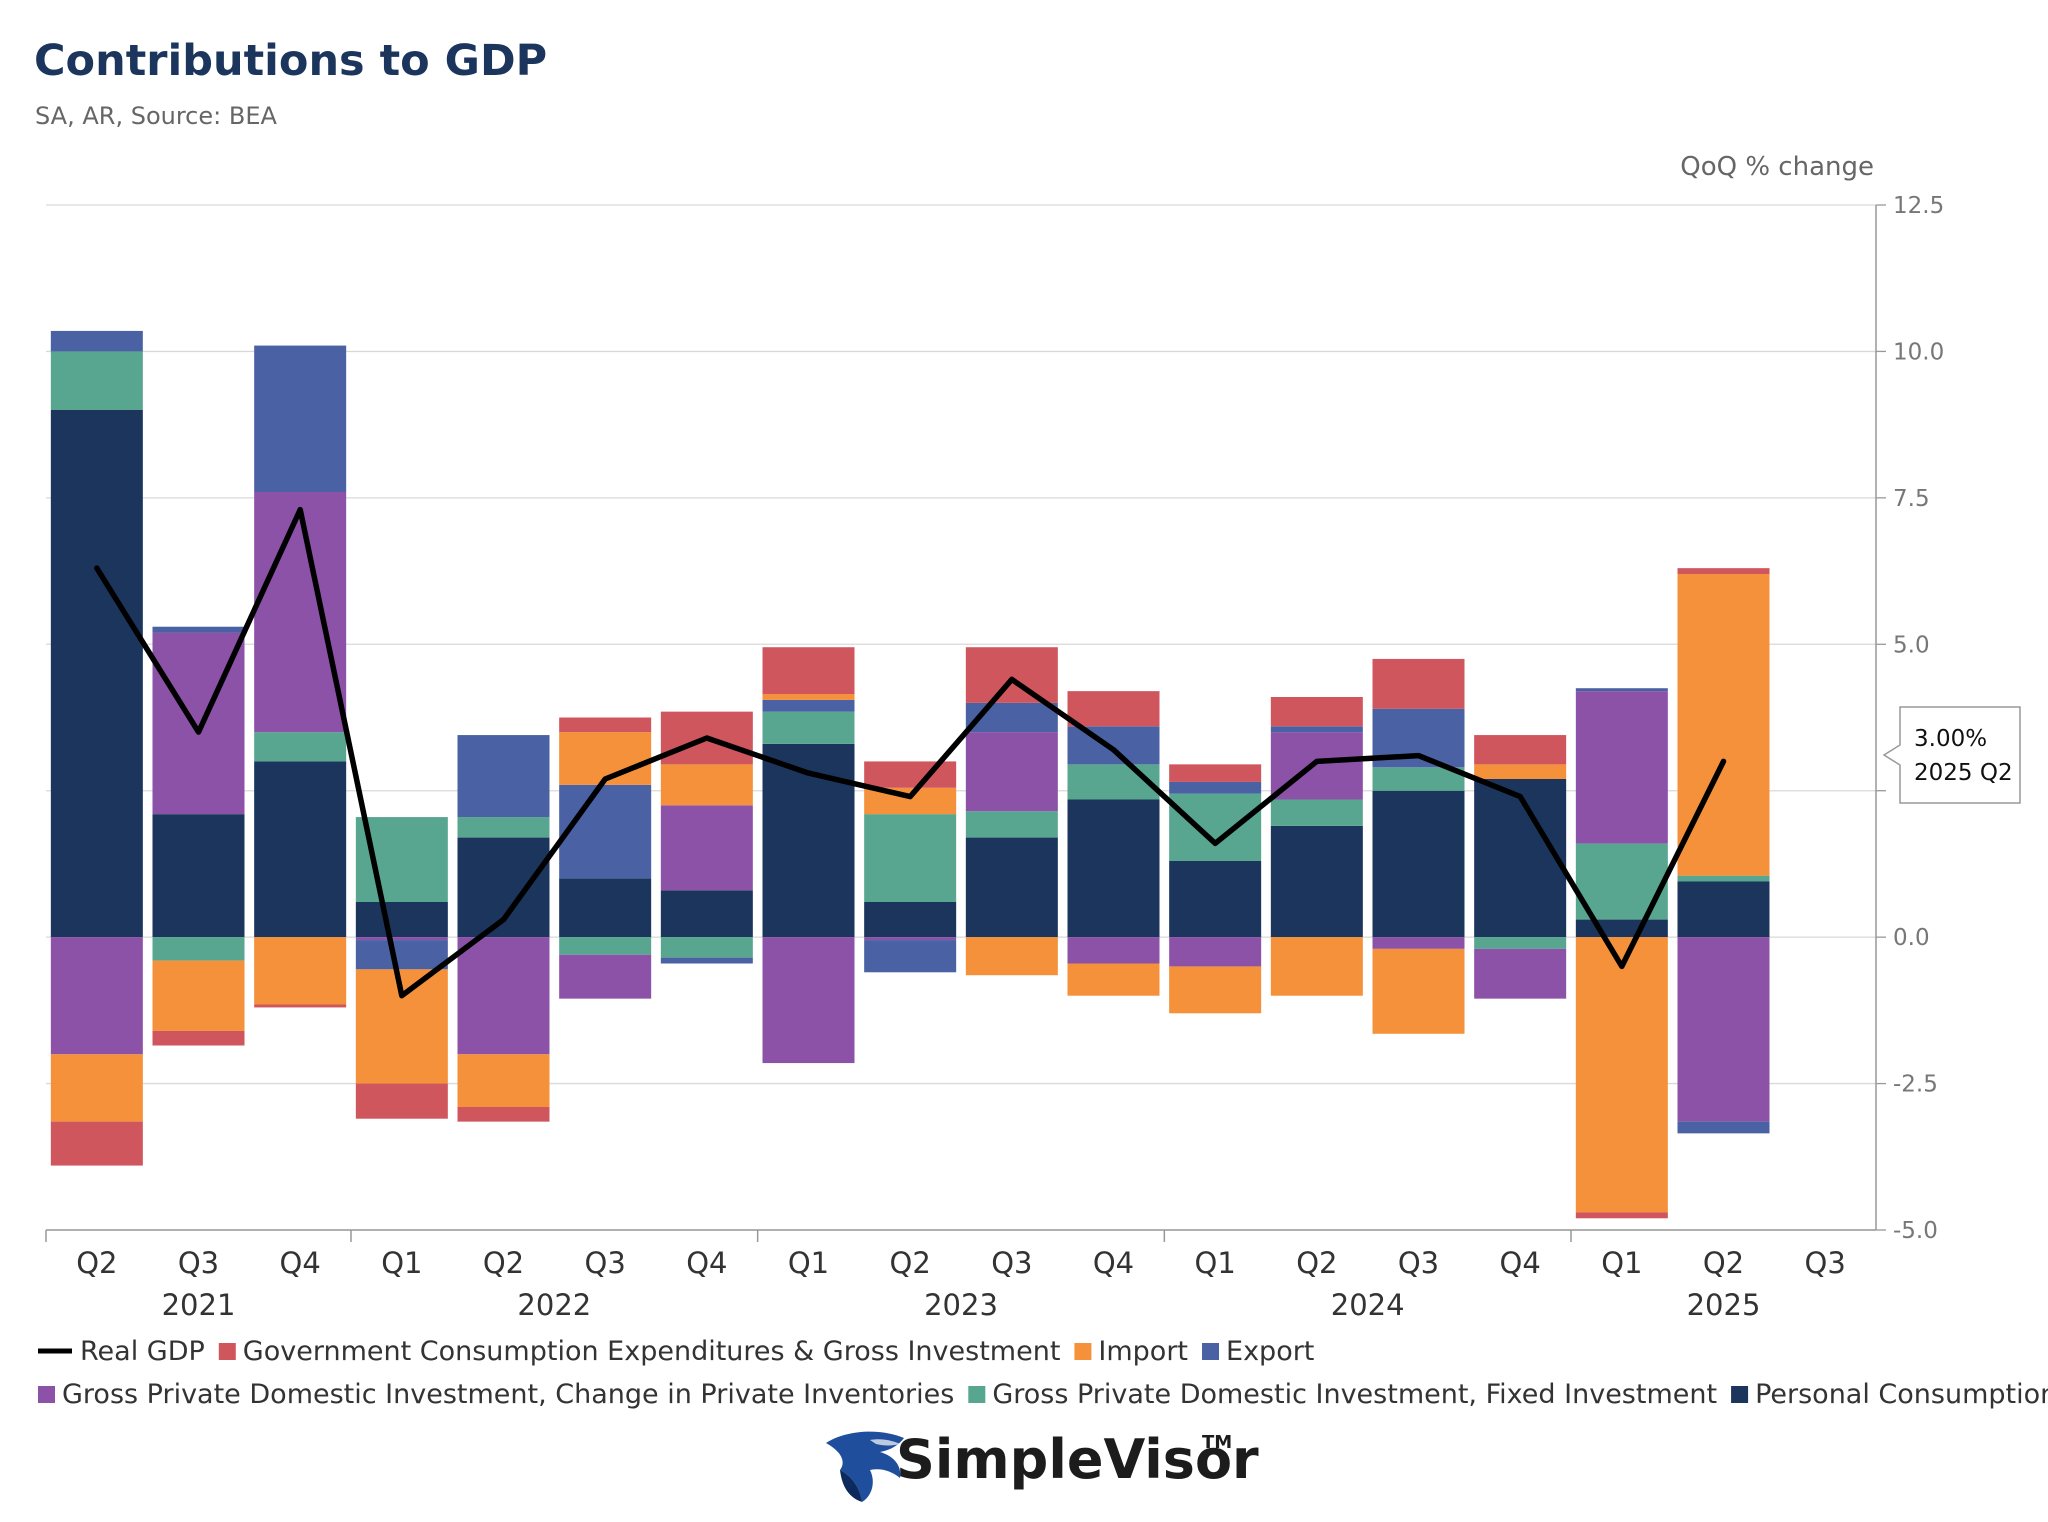 This screenshot has height=1522, width=2048. What do you see at coordinates (1918, 206) in the screenshot?
I see `y-tick-label: 12.5` at bounding box center [1918, 206].